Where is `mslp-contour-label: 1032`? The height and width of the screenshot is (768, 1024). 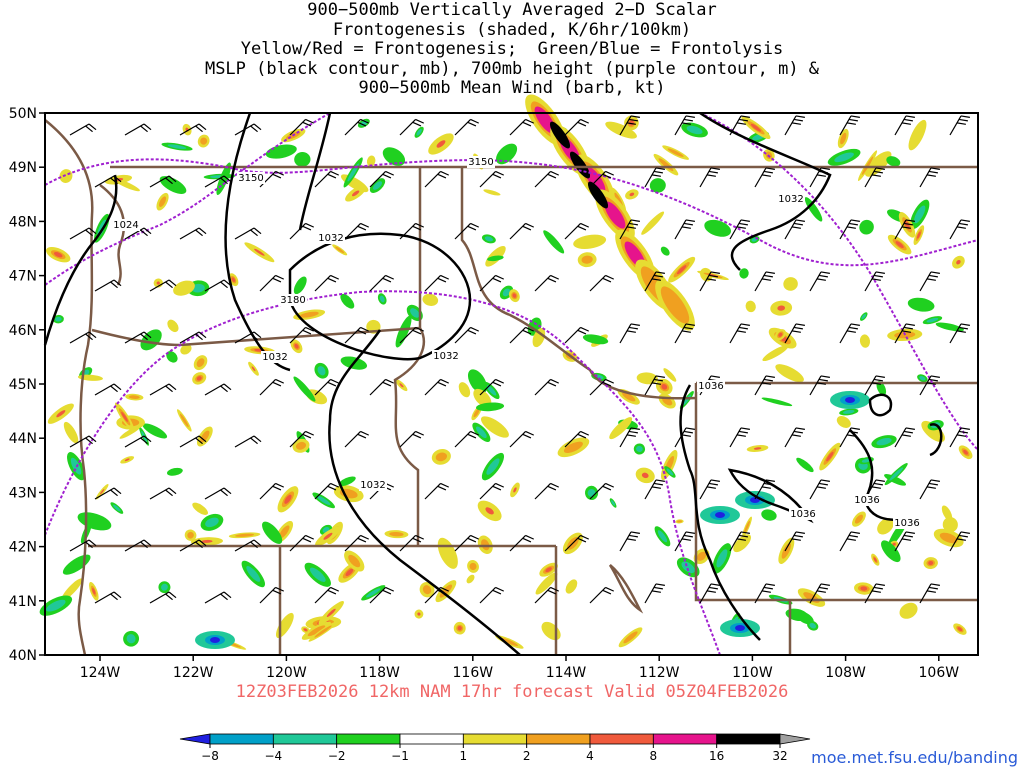
mslp-contour-label: 1032 is located at coordinates (445, 356).